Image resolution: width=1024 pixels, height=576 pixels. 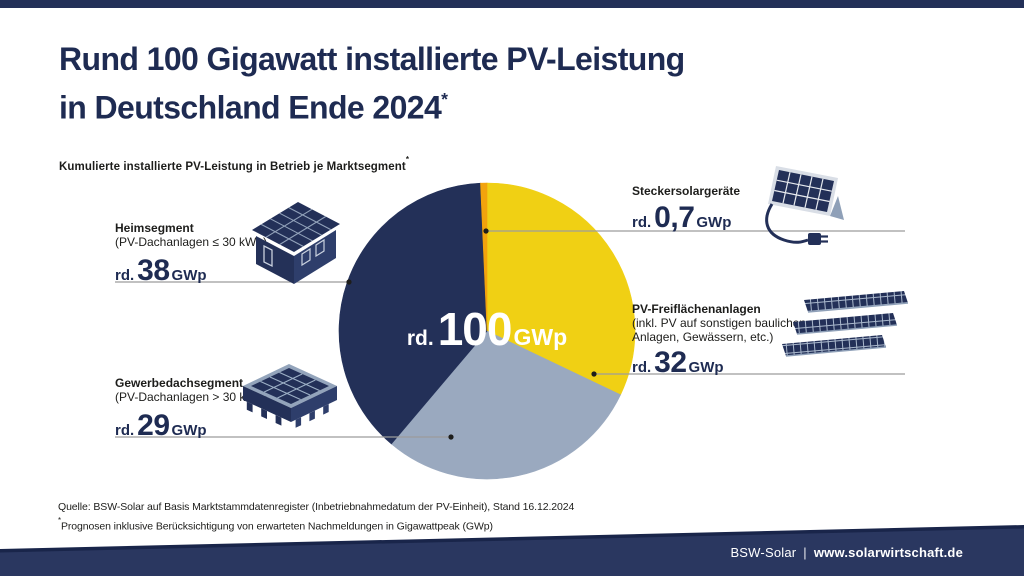 I want to click on value-number: 0,7, so click(x=674, y=217).